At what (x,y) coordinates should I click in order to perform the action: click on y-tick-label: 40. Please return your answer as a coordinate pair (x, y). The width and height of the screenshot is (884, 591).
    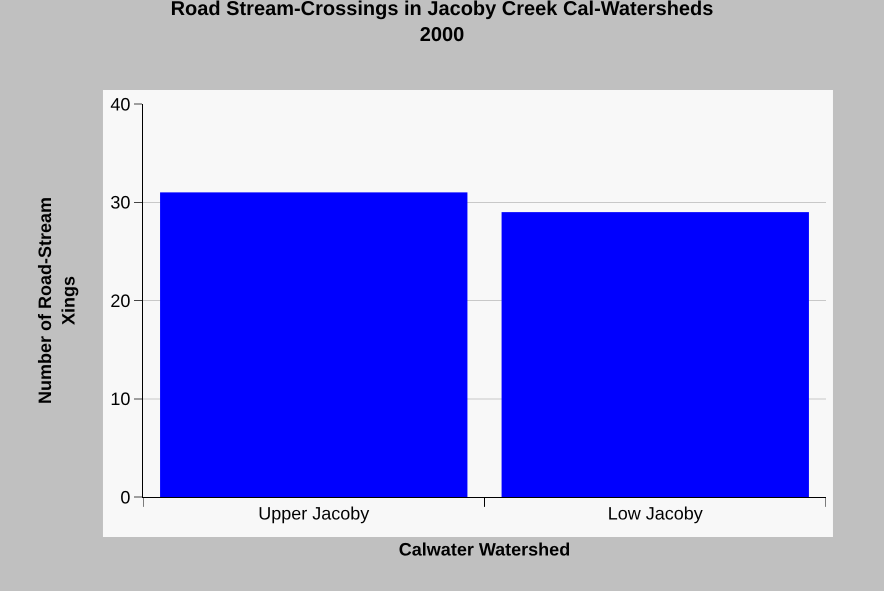
    Looking at the image, I should click on (120, 104).